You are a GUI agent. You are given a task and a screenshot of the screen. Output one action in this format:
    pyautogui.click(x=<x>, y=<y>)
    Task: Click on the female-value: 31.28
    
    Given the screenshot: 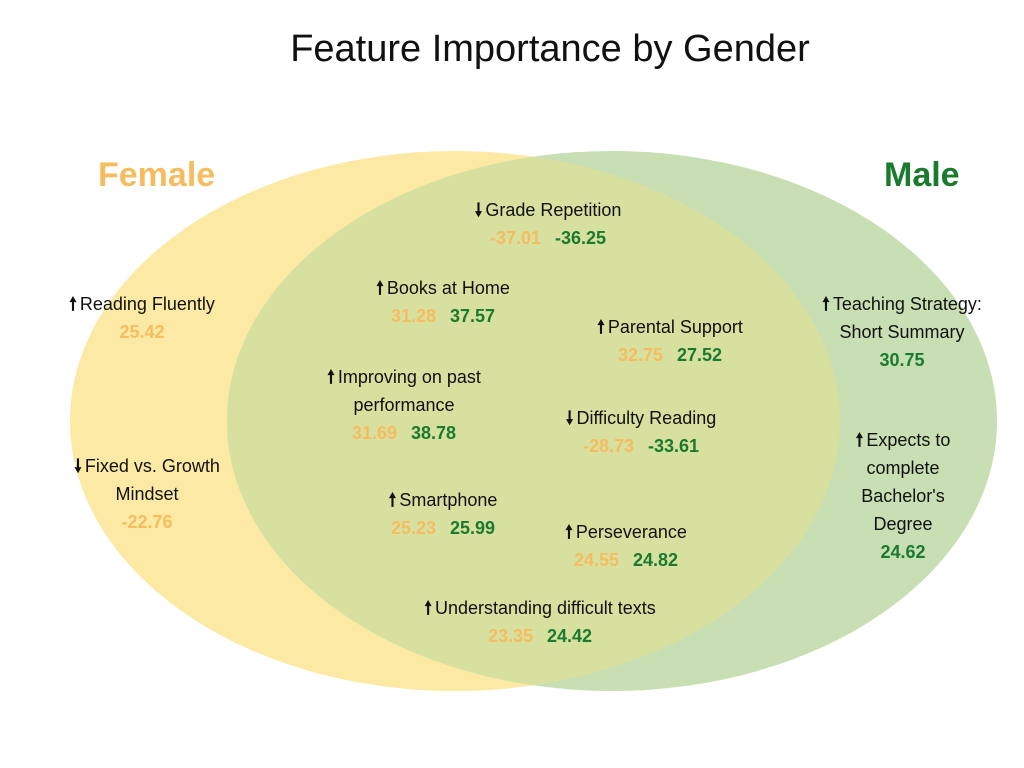 What is the action you would take?
    pyautogui.click(x=413, y=316)
    